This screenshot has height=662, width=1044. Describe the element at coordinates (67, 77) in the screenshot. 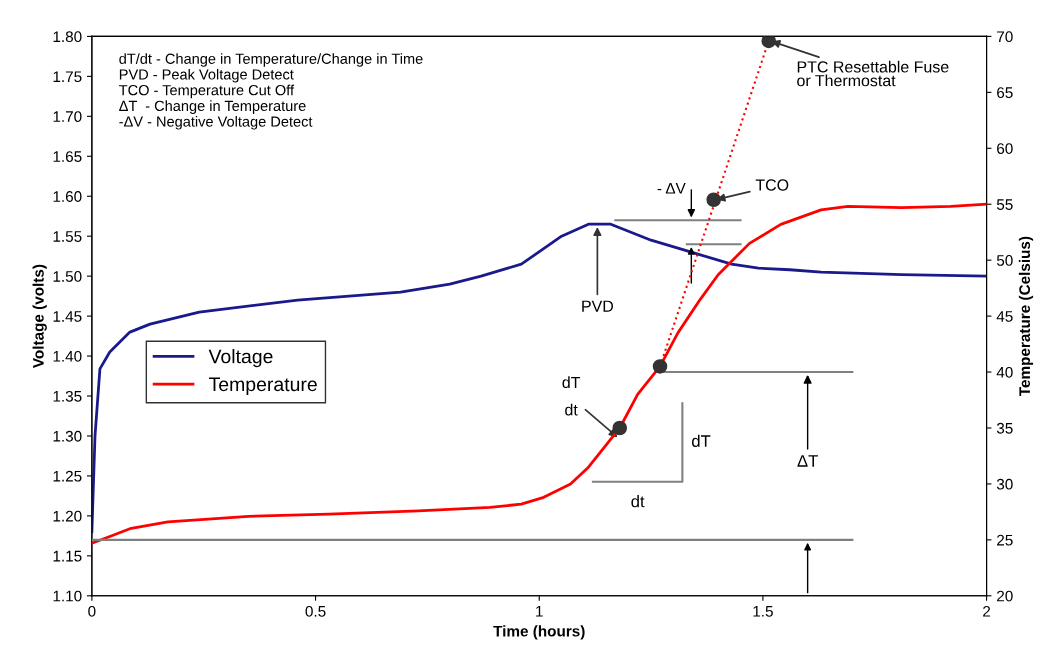

I see `y-tick-label: 1.75` at that location.